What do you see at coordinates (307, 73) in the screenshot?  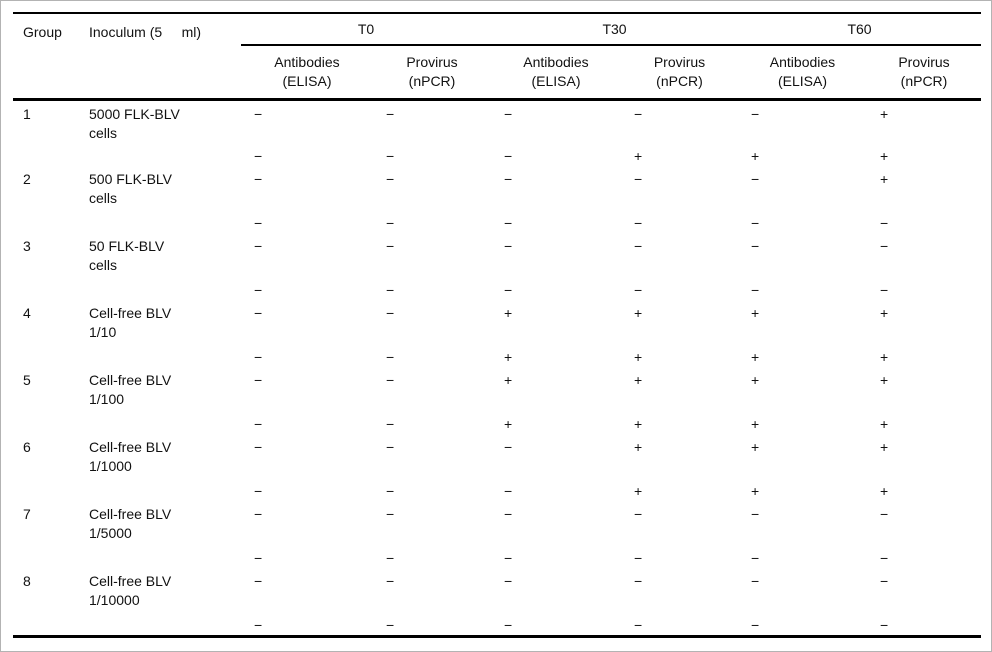 I see `header-t0-antibodies: Antibodies (ELISA)` at bounding box center [307, 73].